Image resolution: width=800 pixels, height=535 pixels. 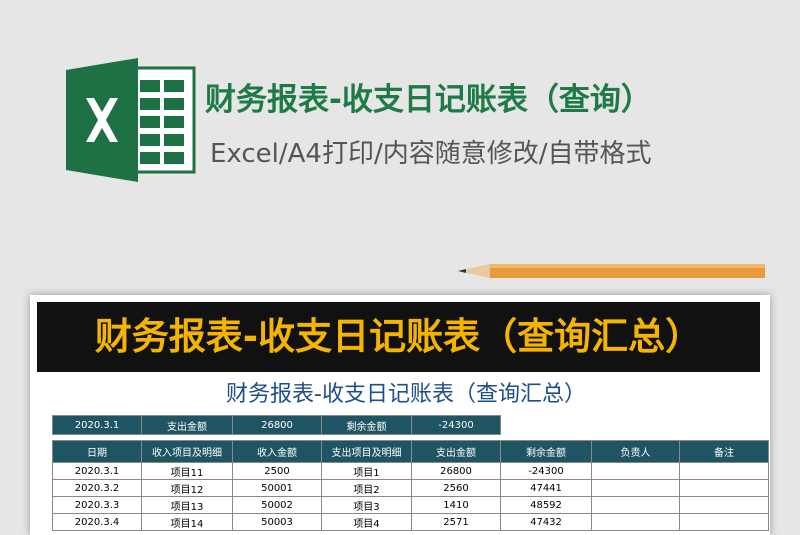 What do you see at coordinates (187, 425) in the screenshot?
I see `summary-cell: 支出金额` at bounding box center [187, 425].